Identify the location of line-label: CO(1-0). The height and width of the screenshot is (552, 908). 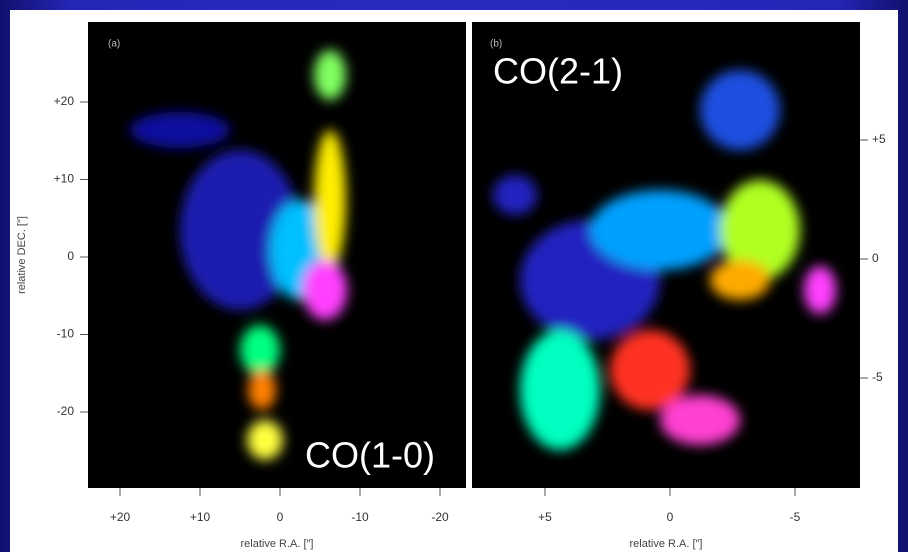
(370, 455).